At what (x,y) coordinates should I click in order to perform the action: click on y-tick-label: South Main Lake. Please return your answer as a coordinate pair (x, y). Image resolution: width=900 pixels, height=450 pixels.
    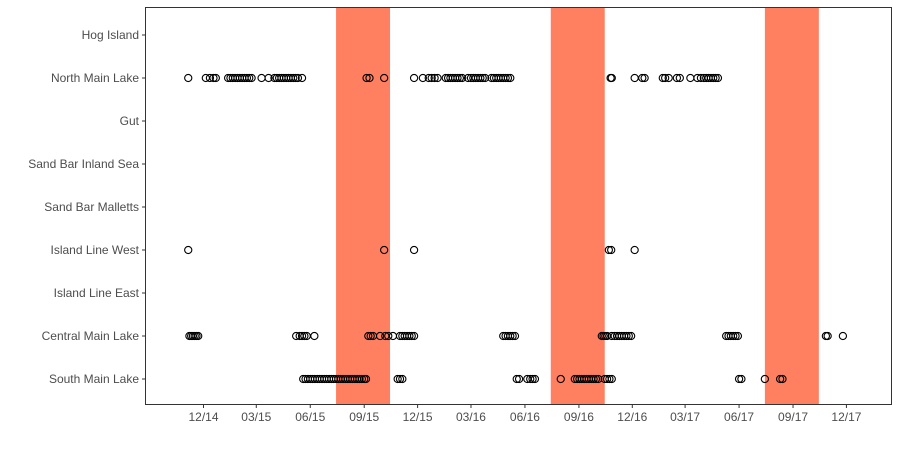
    Looking at the image, I should click on (94, 379).